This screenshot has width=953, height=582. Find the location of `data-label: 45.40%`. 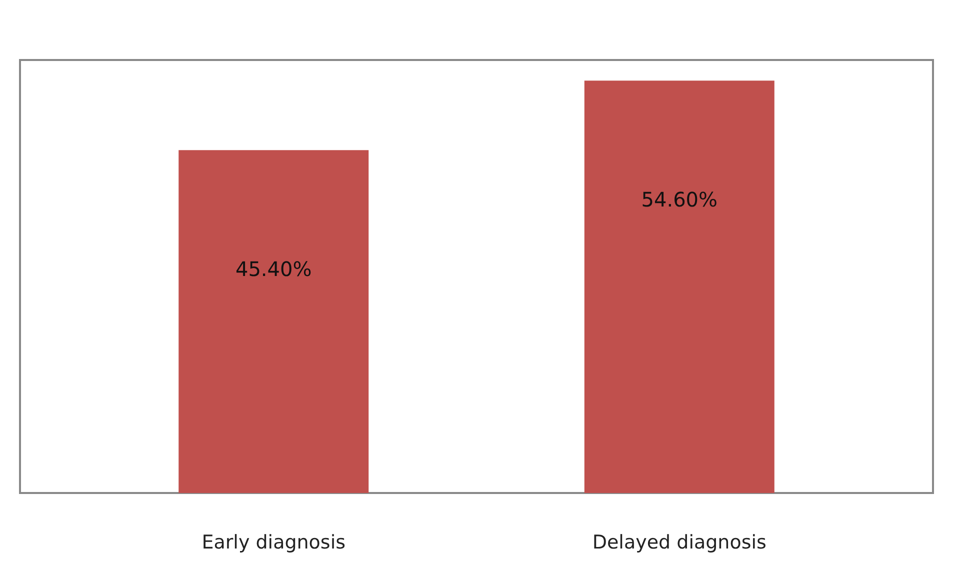

data-label: 45.40% is located at coordinates (273, 269).